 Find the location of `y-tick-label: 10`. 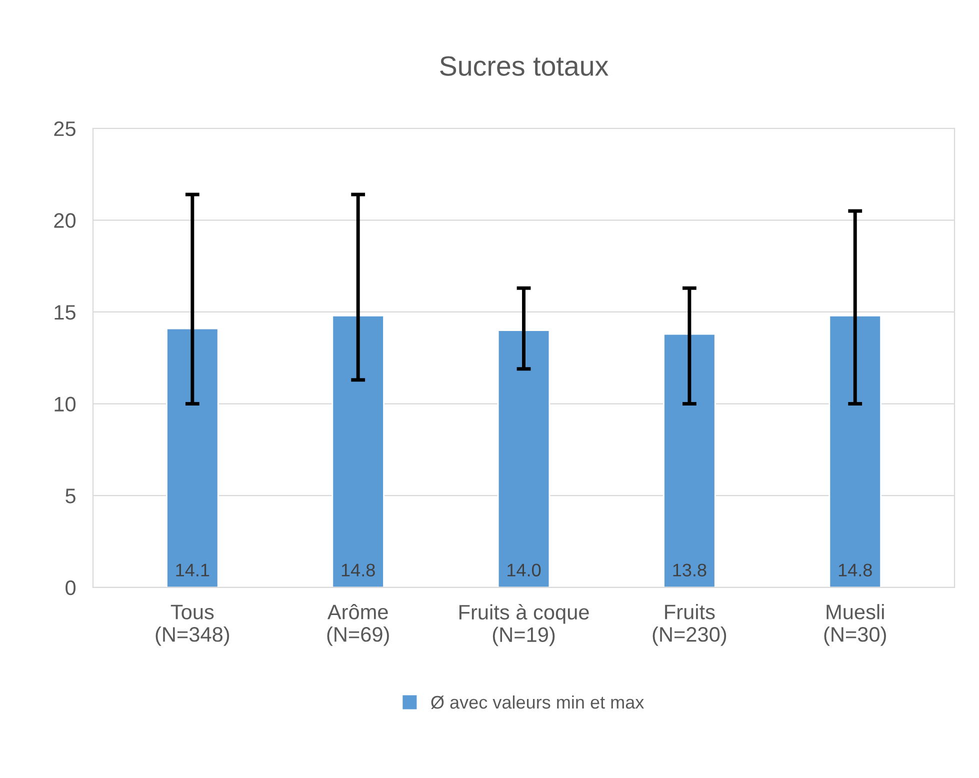

y-tick-label: 10 is located at coordinates (65, 404).